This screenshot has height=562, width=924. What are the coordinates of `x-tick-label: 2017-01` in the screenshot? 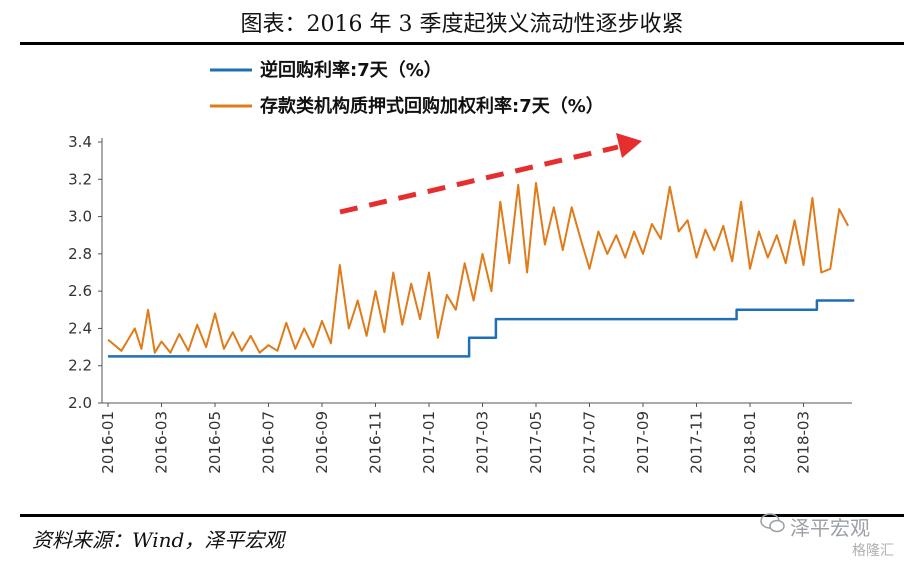 It's located at (429, 442).